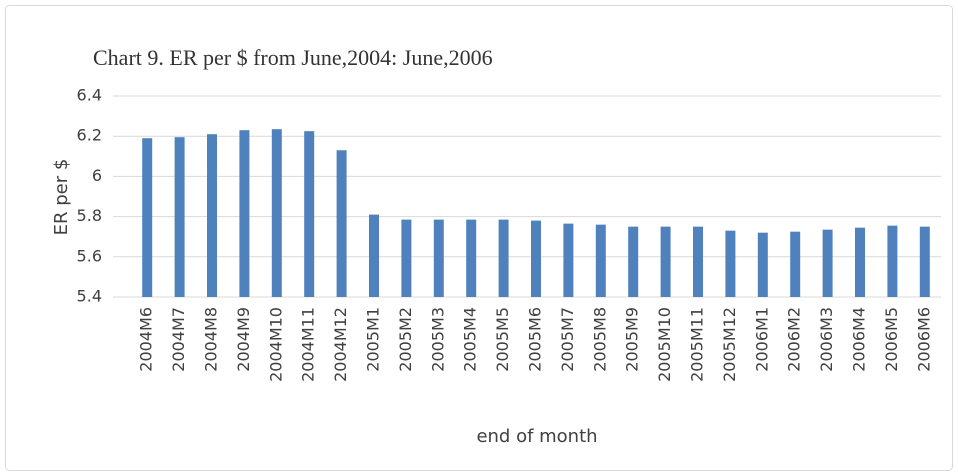  What do you see at coordinates (243, 339) in the screenshot?
I see `x-tick-label: 2004M9` at bounding box center [243, 339].